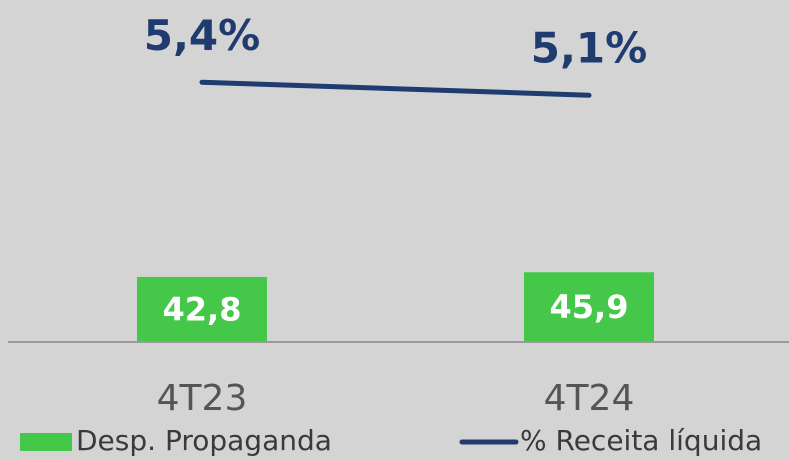 Image resolution: width=789 pixels, height=460 pixels. Describe the element at coordinates (46, 442) in the screenshot. I see `legend-swatch` at that location.